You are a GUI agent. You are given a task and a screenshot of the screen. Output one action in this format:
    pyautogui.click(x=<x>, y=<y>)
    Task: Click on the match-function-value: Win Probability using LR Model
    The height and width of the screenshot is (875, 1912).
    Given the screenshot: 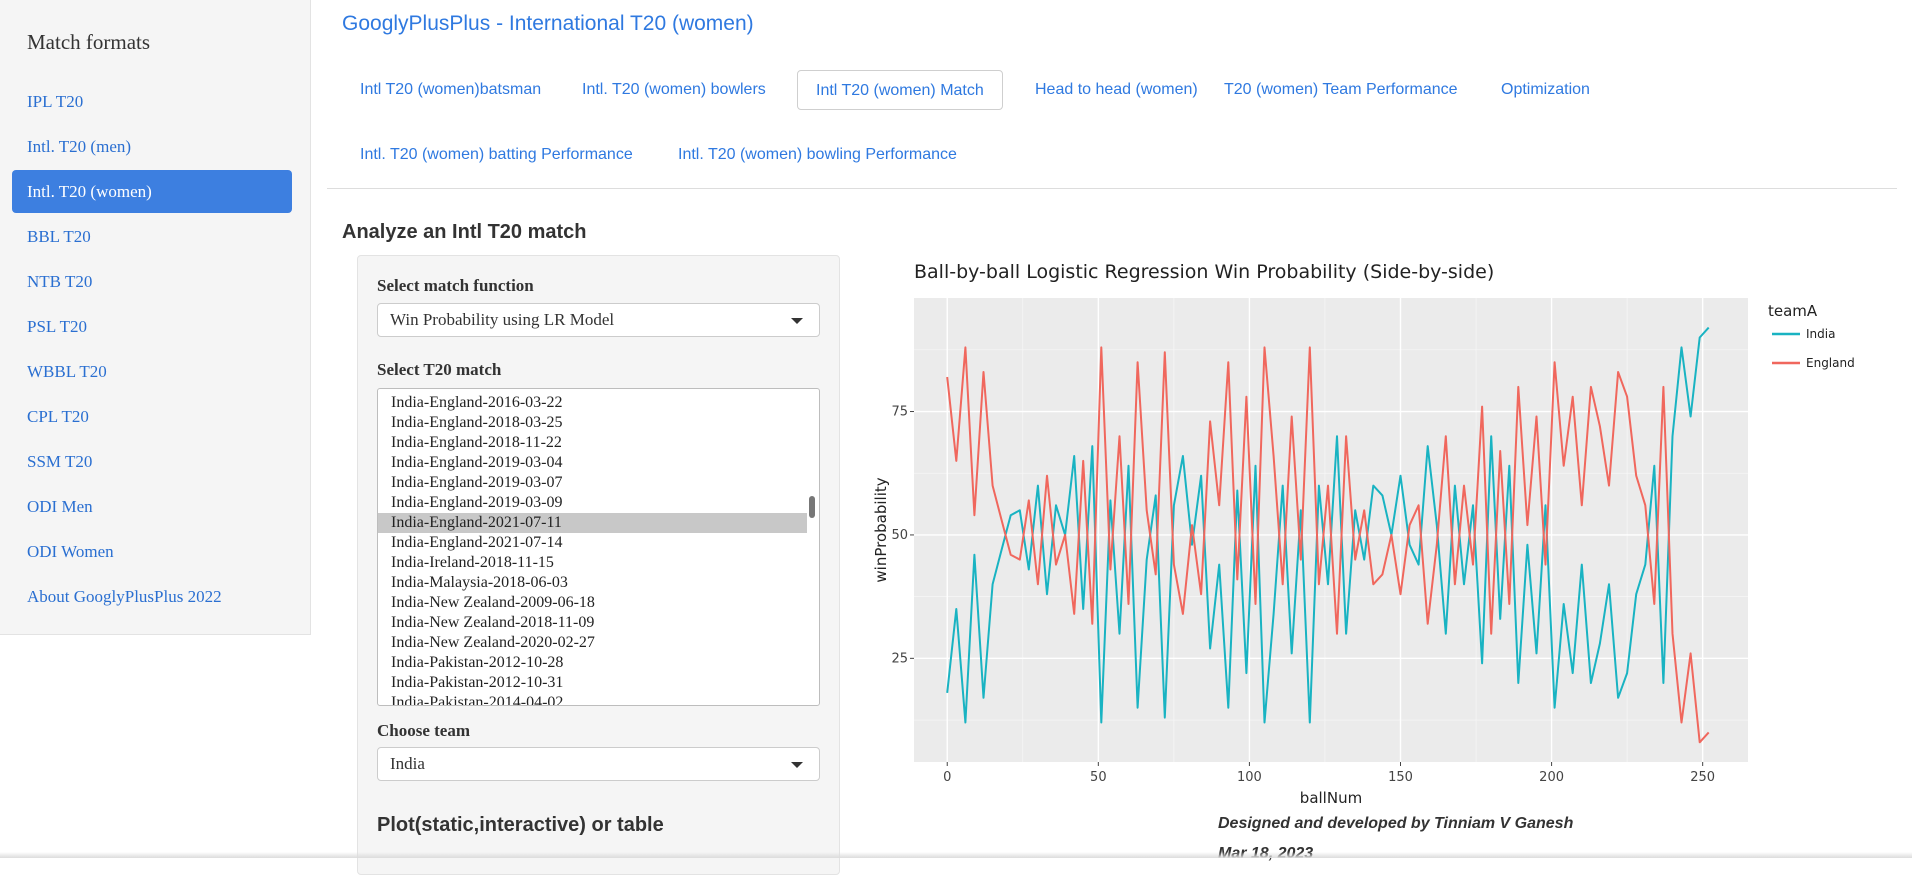 What is the action you would take?
    pyautogui.click(x=502, y=319)
    